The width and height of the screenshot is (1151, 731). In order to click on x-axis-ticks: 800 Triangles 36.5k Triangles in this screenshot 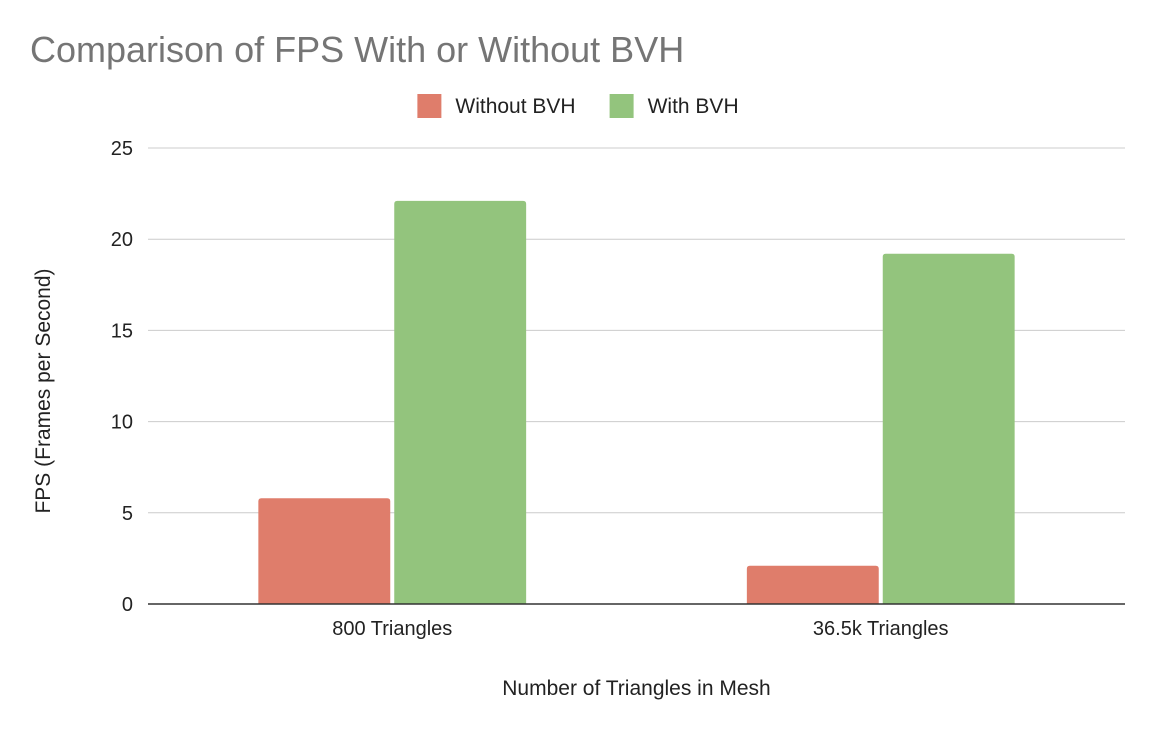, I will do `click(640, 629)`.